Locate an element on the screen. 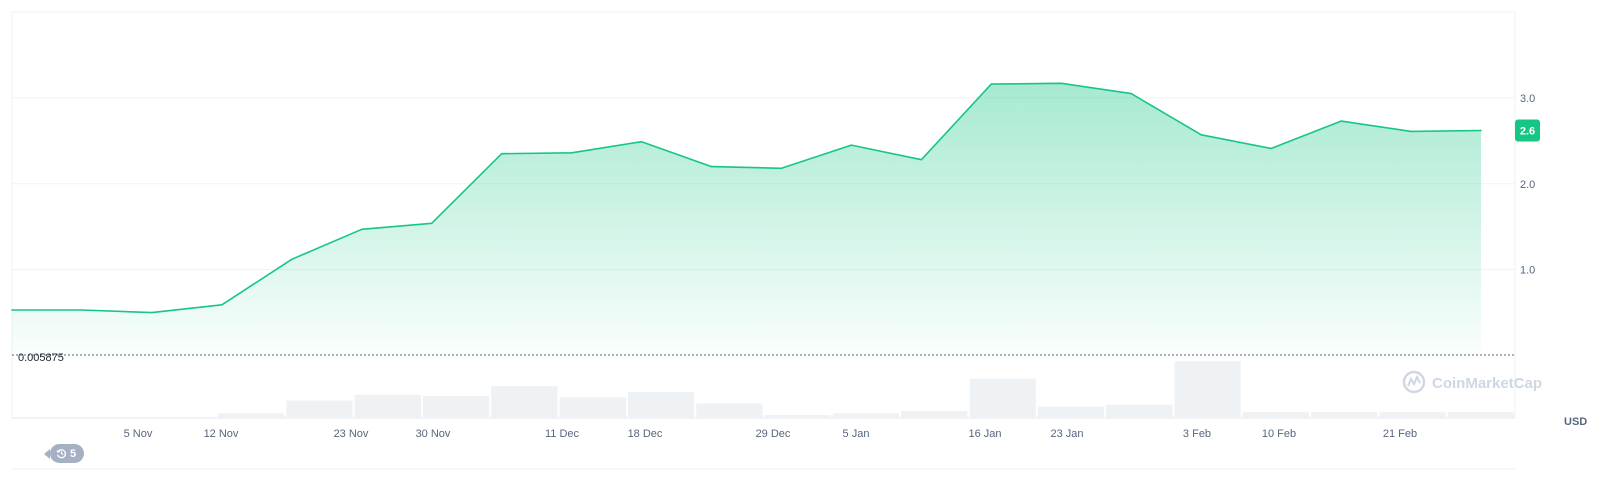 This screenshot has width=1600, height=479. y-tick-label: 2.0 is located at coordinates (1527, 185).